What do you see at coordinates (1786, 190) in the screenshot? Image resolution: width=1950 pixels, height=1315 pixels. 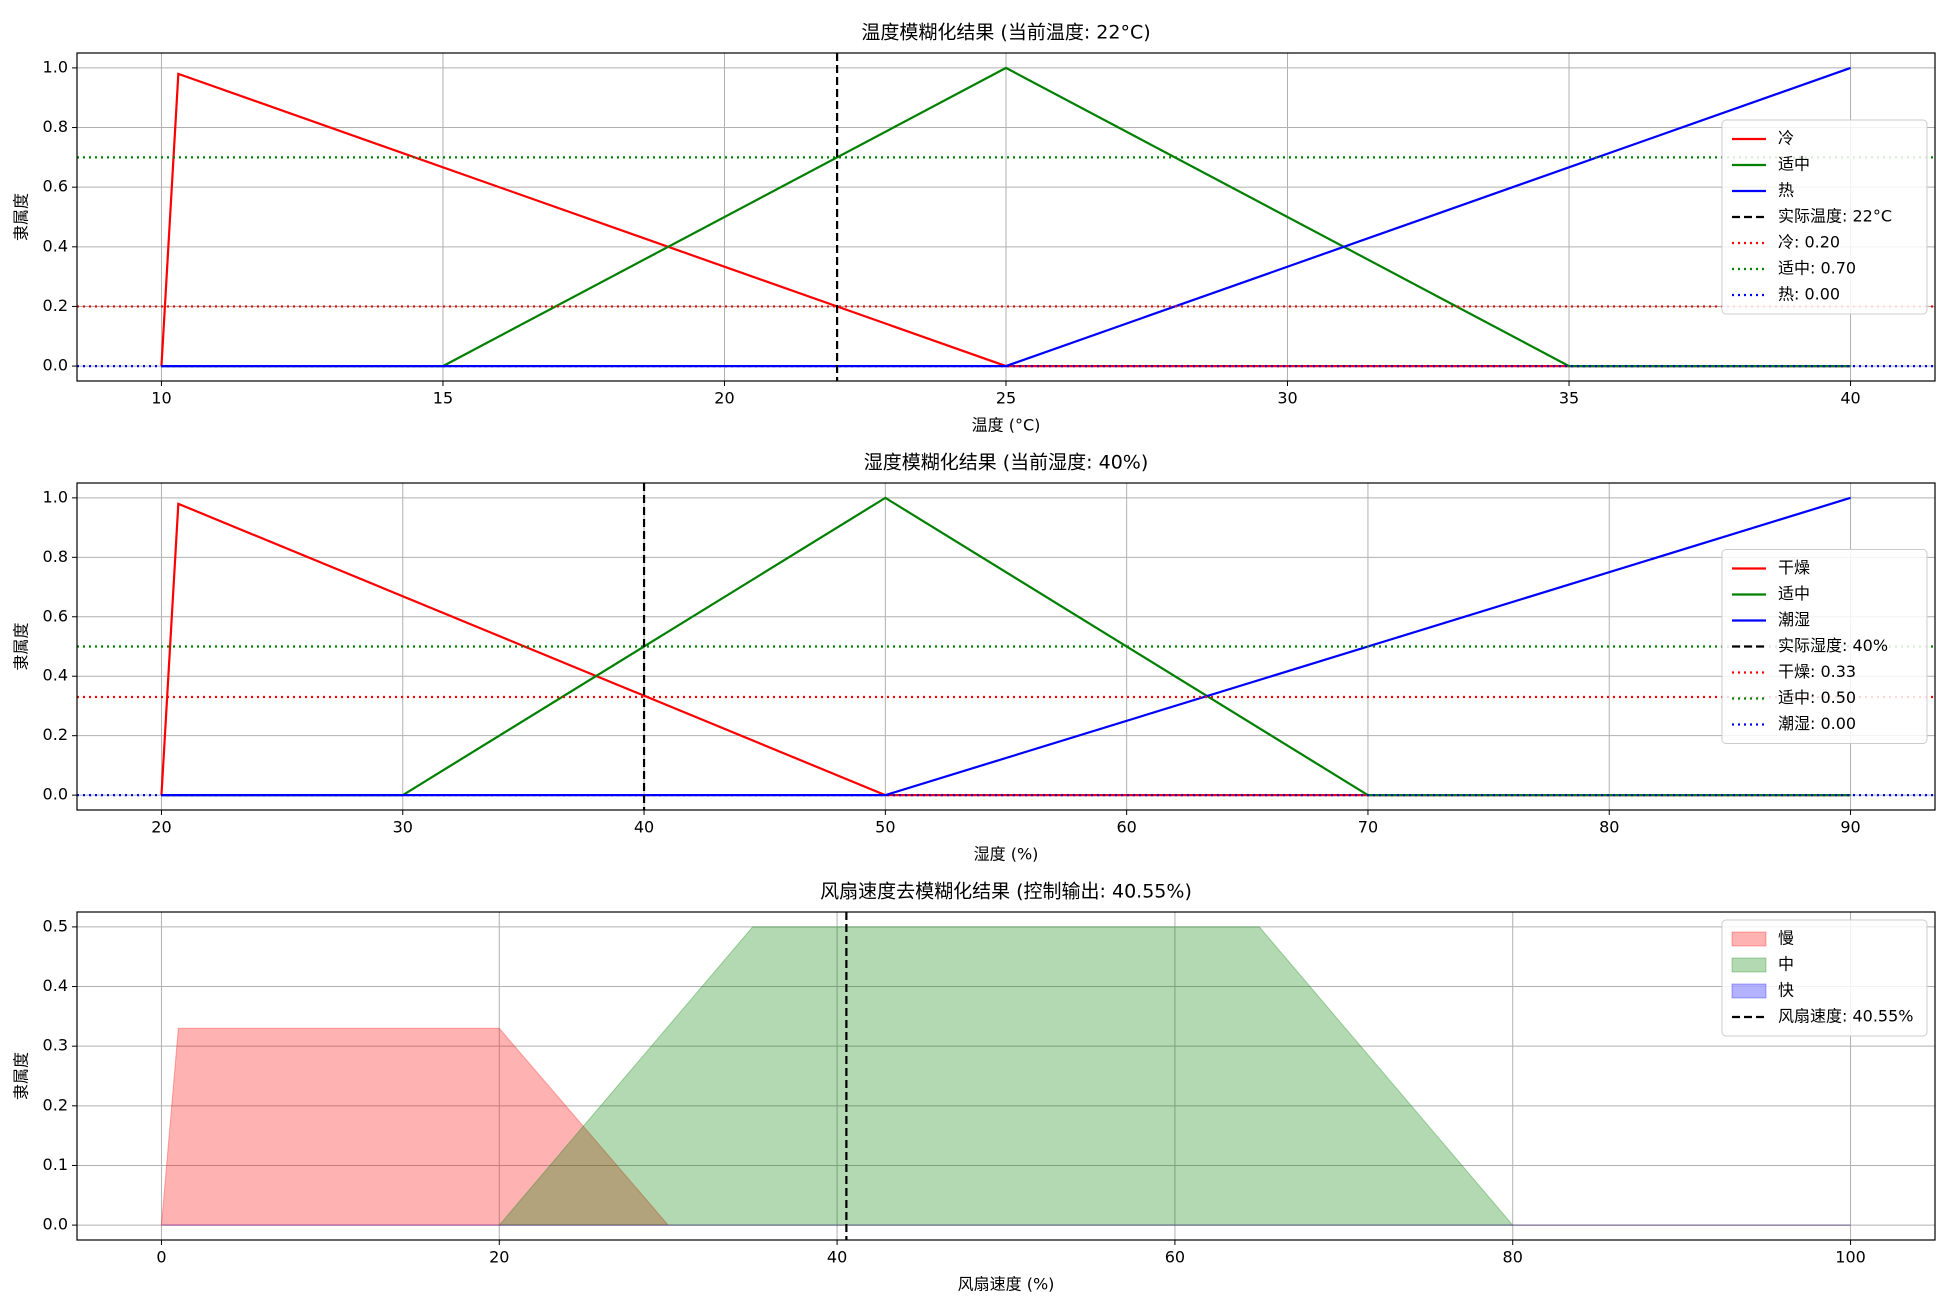 I see `legend-label: 热` at bounding box center [1786, 190].